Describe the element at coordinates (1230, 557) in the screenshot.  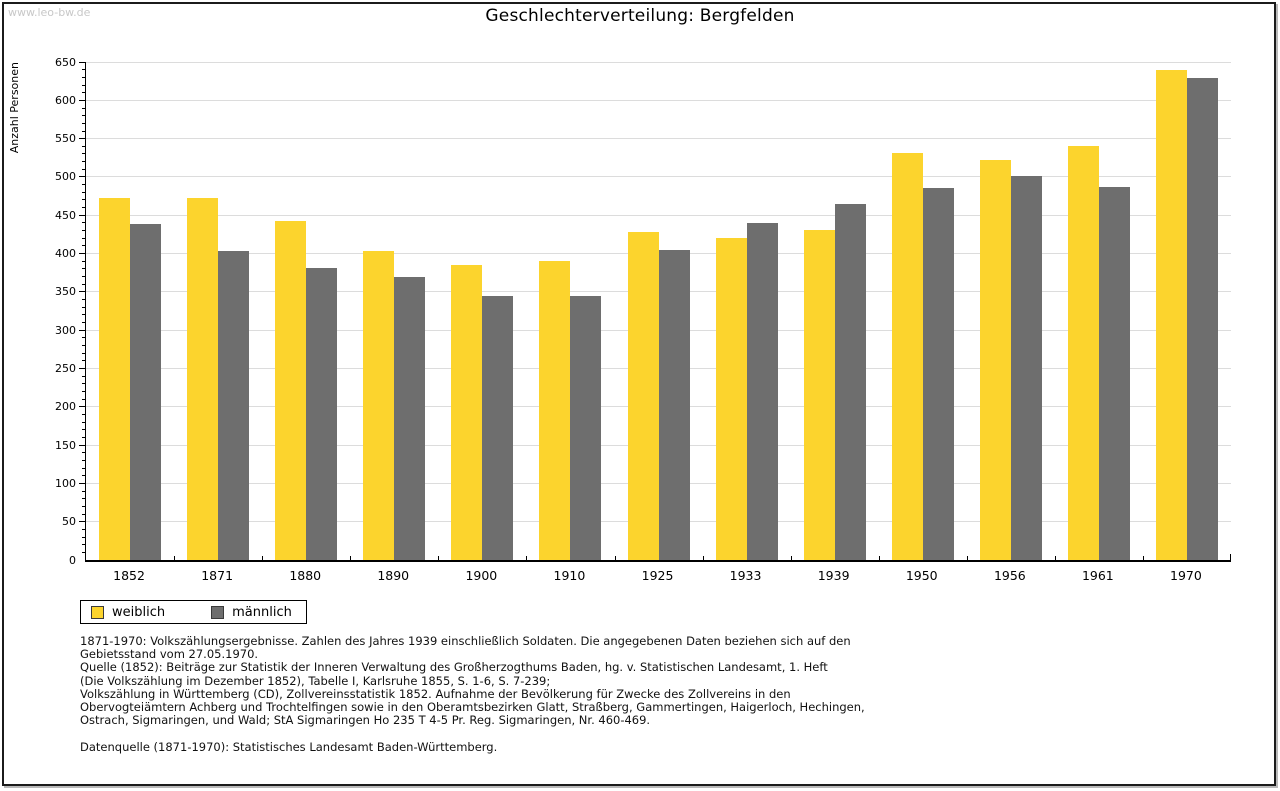
I see `x-axis-end-cap` at that location.